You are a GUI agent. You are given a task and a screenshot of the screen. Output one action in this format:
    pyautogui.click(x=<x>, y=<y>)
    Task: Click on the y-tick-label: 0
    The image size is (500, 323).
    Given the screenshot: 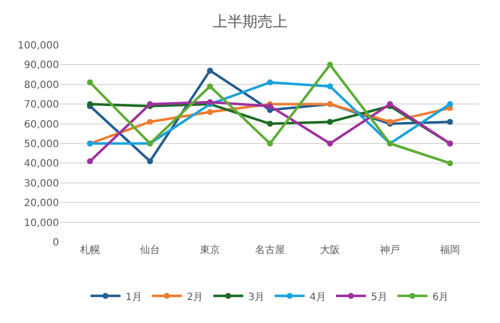 What is the action you would take?
    pyautogui.click(x=55, y=243)
    